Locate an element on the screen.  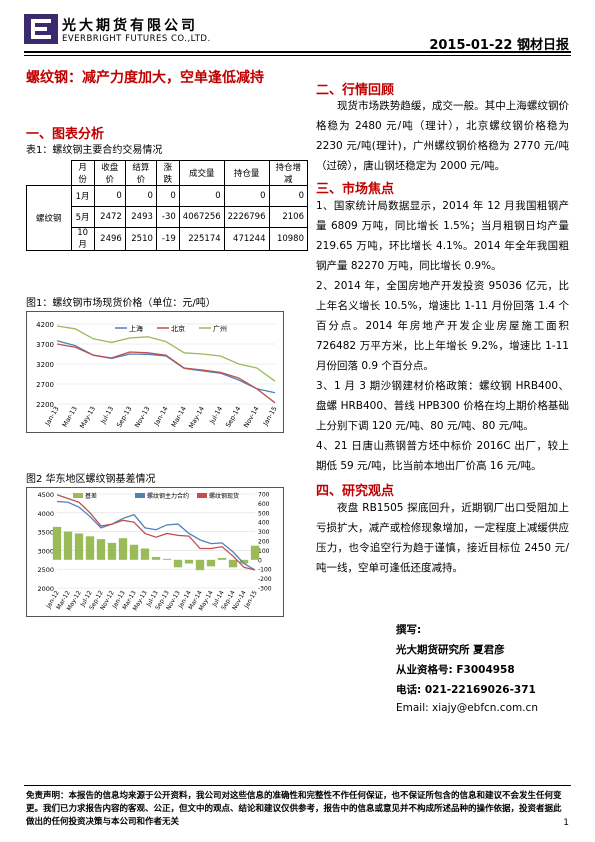
y-tick-label: 2700 is located at coordinates (45, 385).